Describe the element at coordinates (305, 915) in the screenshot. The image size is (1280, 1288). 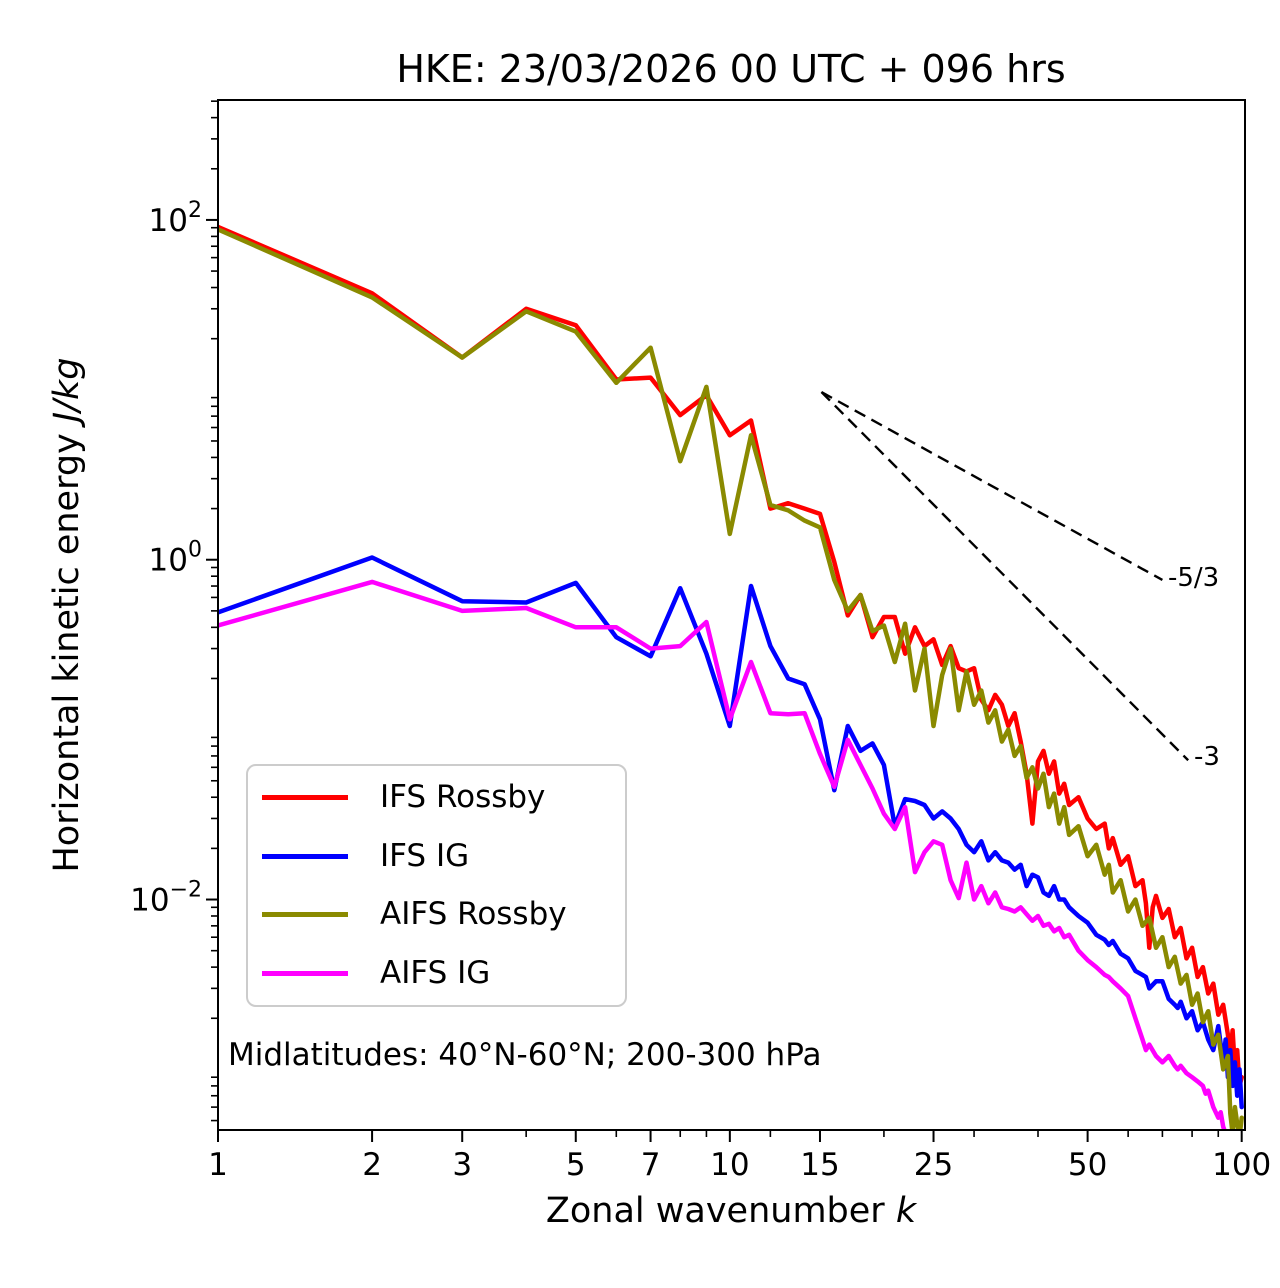
I see `legend-swatch-aifs-rossby` at that location.